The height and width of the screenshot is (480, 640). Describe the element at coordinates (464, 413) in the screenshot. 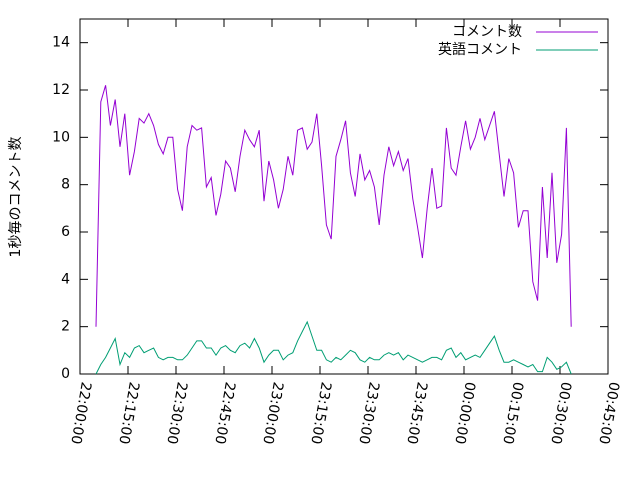

I see `x-tick-label: 00:00:00` at that location.